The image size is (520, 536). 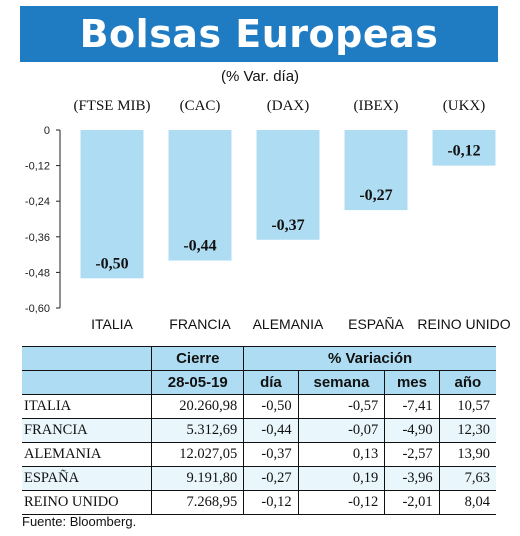 What do you see at coordinates (341, 382) in the screenshot?
I see `header-semana: semana` at bounding box center [341, 382].